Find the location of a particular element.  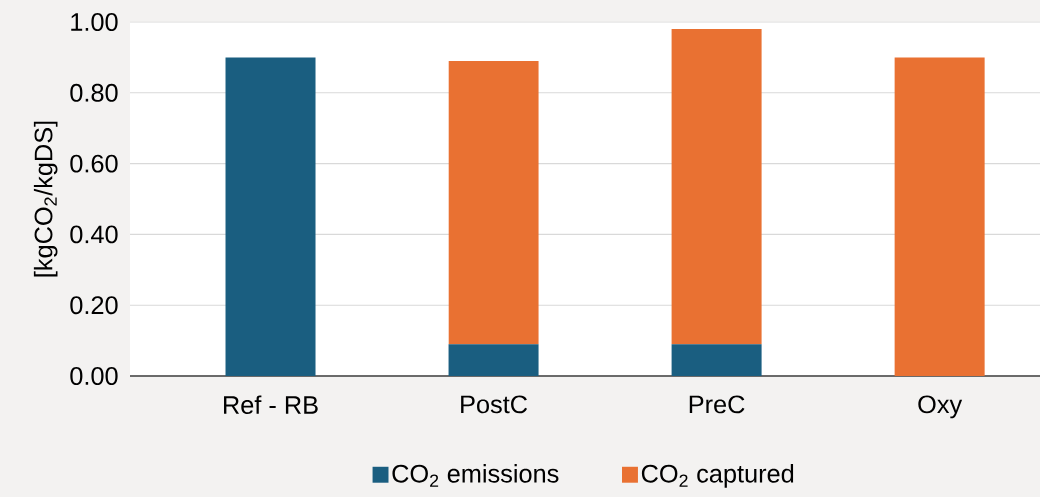

legend-label: CO$_{2}$ emissions is located at coordinates (475, 475).